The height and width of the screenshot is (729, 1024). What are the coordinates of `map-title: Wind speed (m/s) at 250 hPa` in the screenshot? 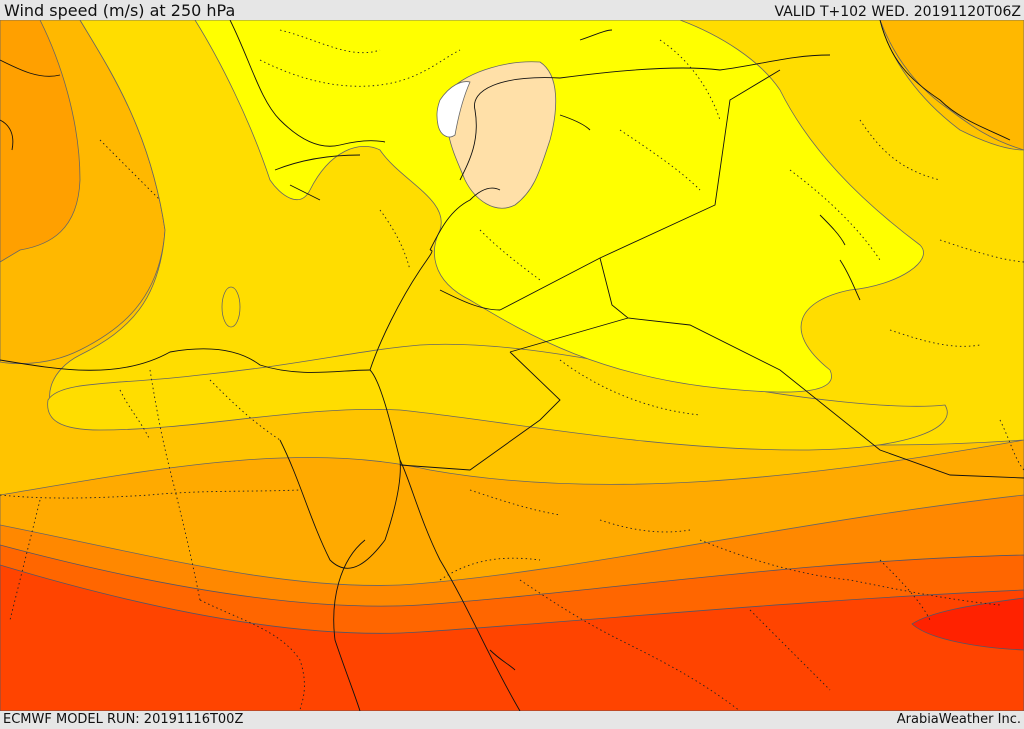 It's located at (120, 10).